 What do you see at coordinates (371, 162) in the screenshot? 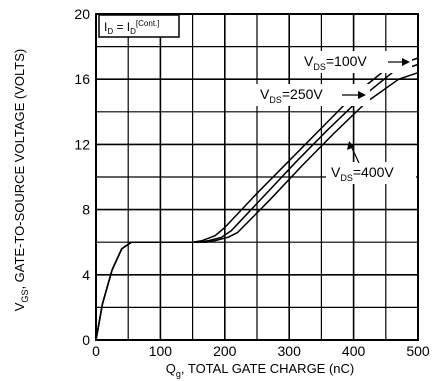
I see `annotation-vds-400: VDS=400V` at bounding box center [371, 162].